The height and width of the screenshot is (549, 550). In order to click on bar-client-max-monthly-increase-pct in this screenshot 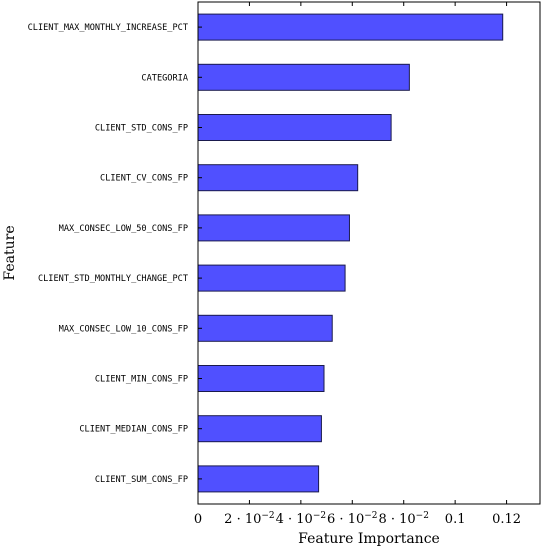, I will do `click(350, 27)`.